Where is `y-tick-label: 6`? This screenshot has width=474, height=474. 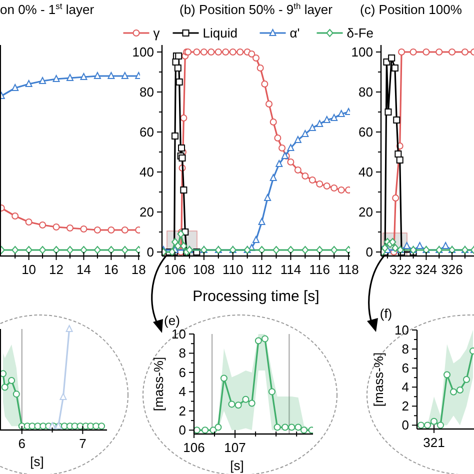 y-tick-label: 6 is located at coordinates (182, 372).